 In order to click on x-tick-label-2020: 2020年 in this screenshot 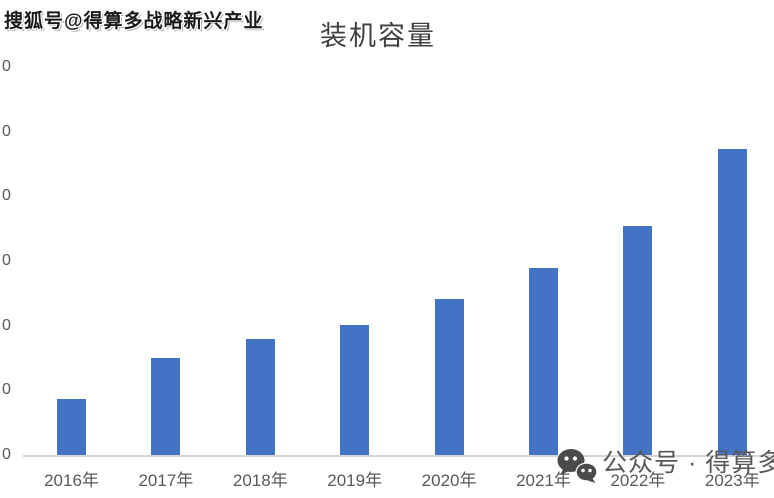, I will do `click(449, 480)`.